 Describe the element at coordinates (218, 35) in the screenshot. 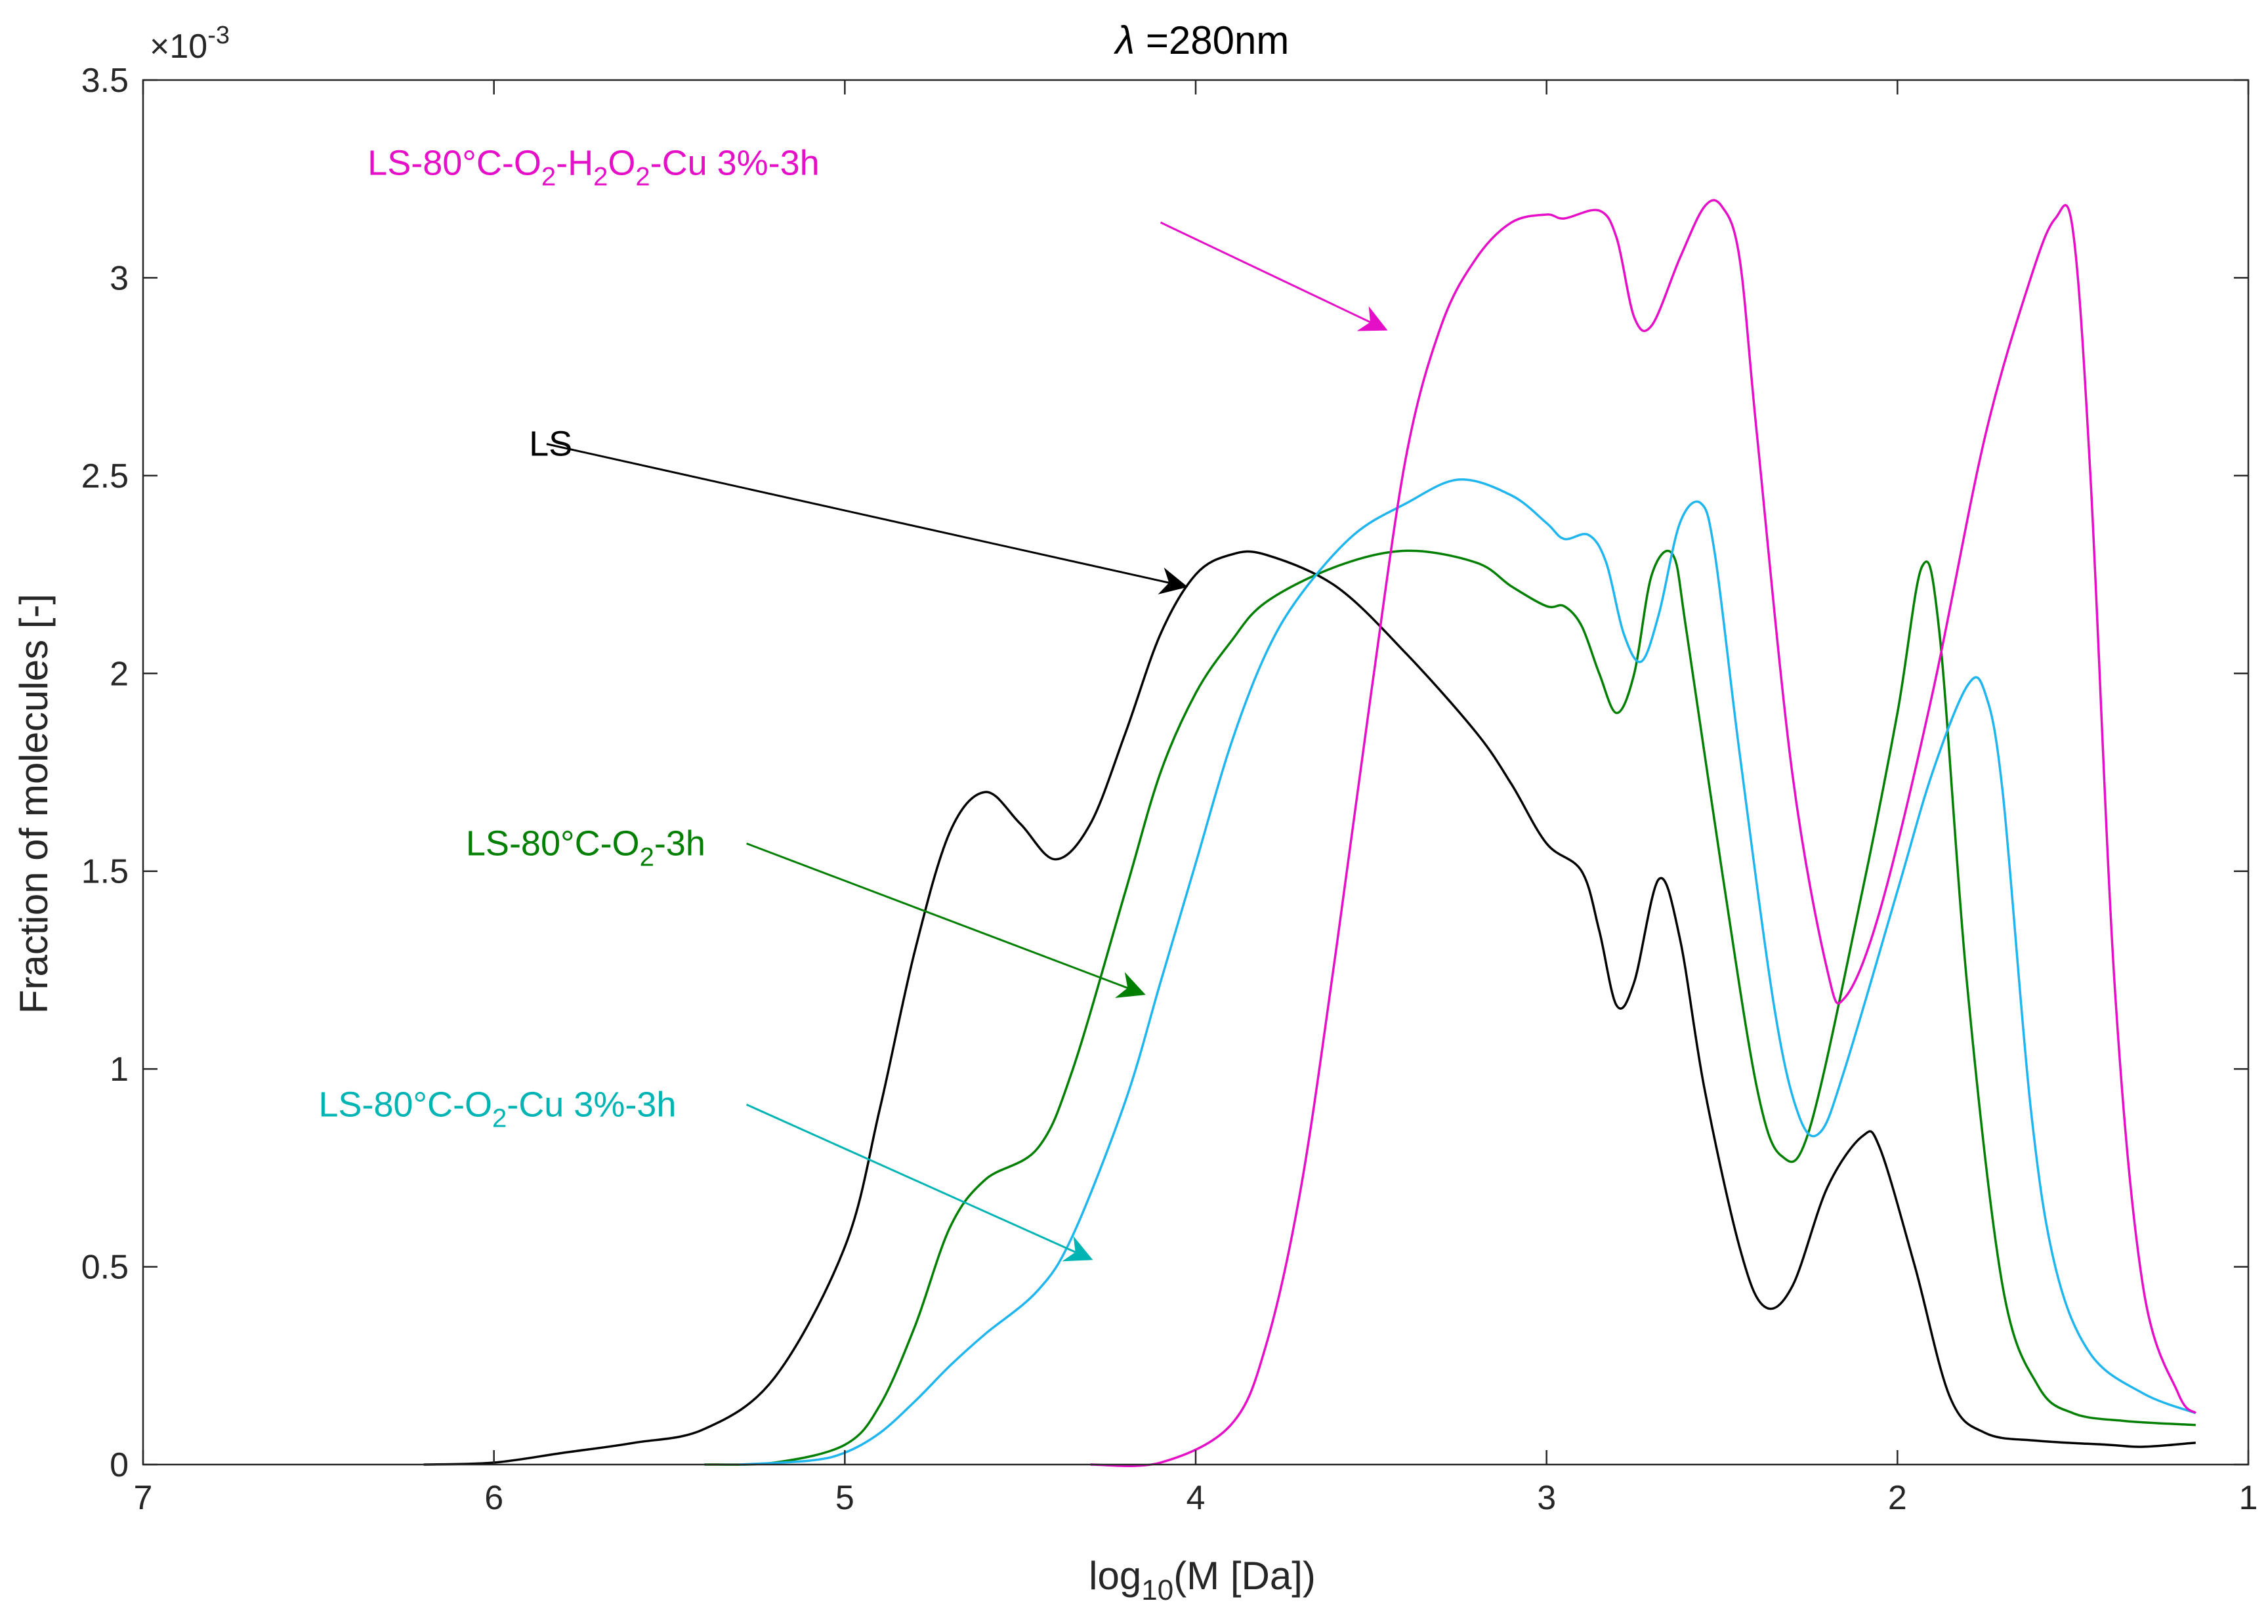

I see `y-exponent-power: -3` at that location.